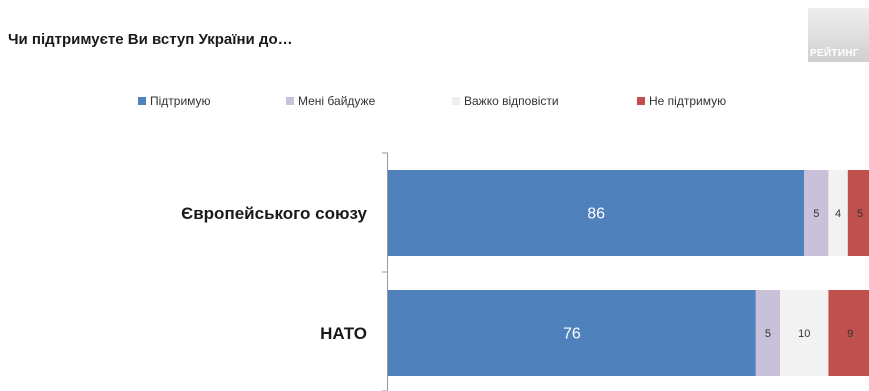  What do you see at coordinates (834, 53) in the screenshot?
I see `logo-text: РЕЙТИНГ` at bounding box center [834, 53].